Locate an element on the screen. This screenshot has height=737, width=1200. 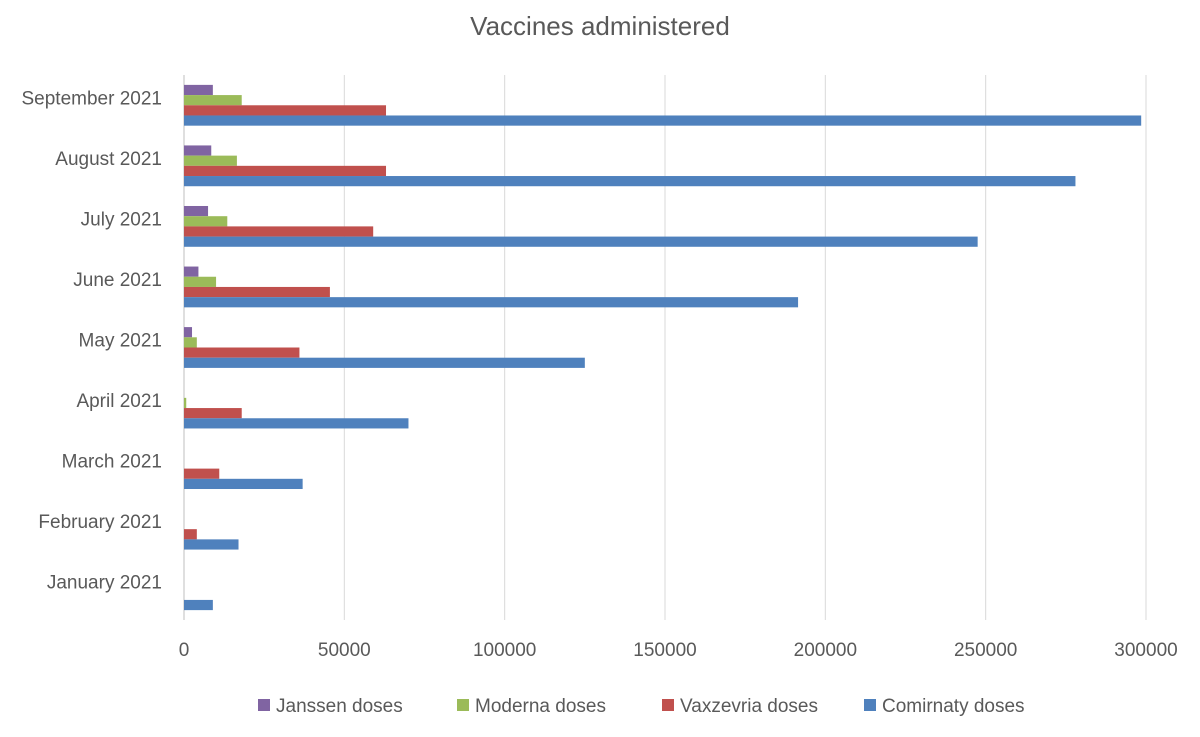
category-label: September 2021 is located at coordinates (92, 98).